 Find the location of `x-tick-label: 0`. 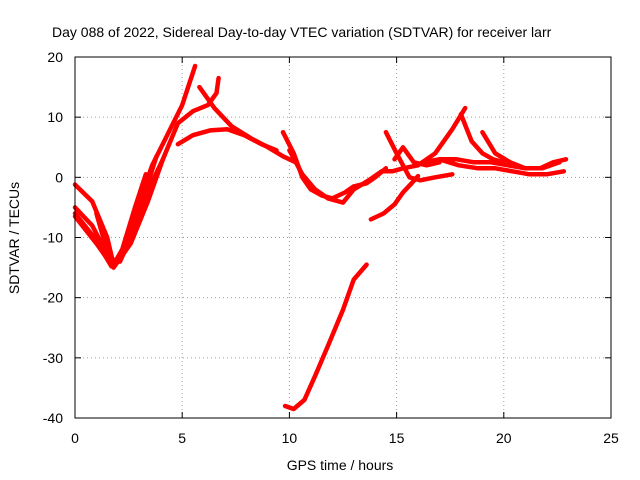

x-tick-label: 0 is located at coordinates (75, 438).